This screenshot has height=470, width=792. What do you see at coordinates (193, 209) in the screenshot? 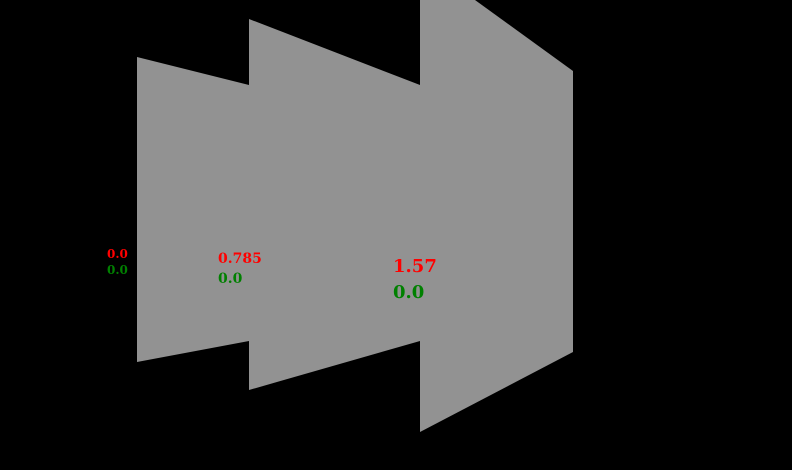
I see `panel-1-shape` at bounding box center [193, 209].